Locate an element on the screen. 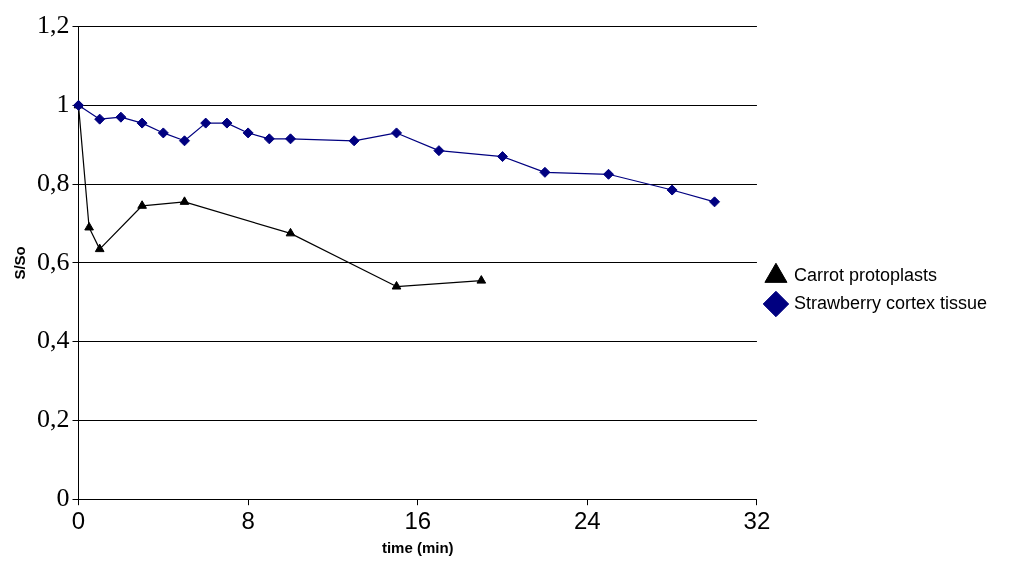 The width and height of the screenshot is (1013, 568). x-tick-label: 8 is located at coordinates (248, 521).